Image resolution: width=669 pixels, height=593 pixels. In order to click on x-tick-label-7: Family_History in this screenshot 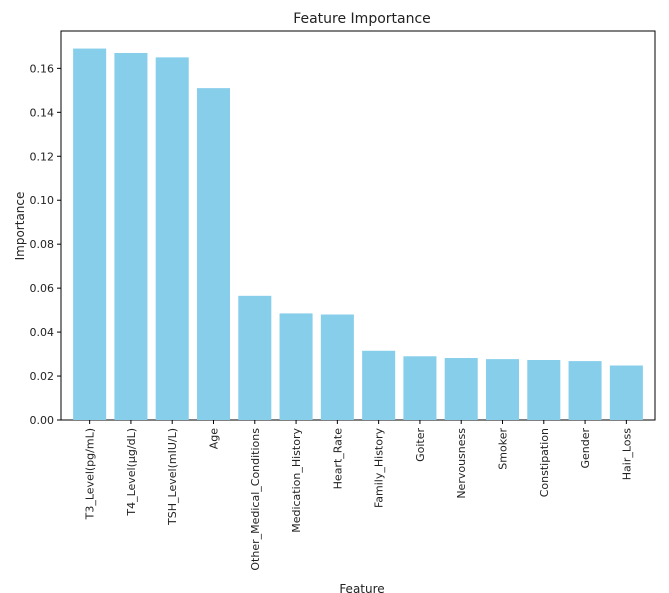, I will do `click(379, 468)`.